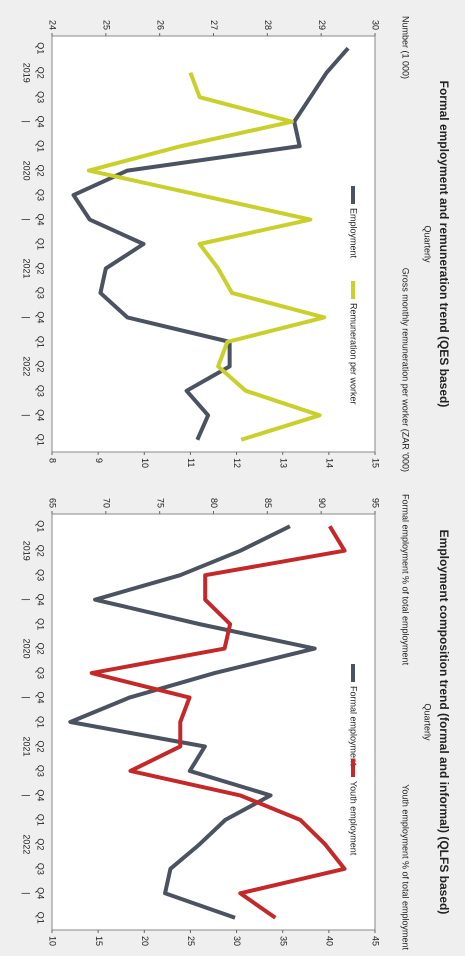 The image size is (465, 956). Describe the element at coordinates (329, 941) in the screenshot. I see `y2-tick-label: 40` at that location.